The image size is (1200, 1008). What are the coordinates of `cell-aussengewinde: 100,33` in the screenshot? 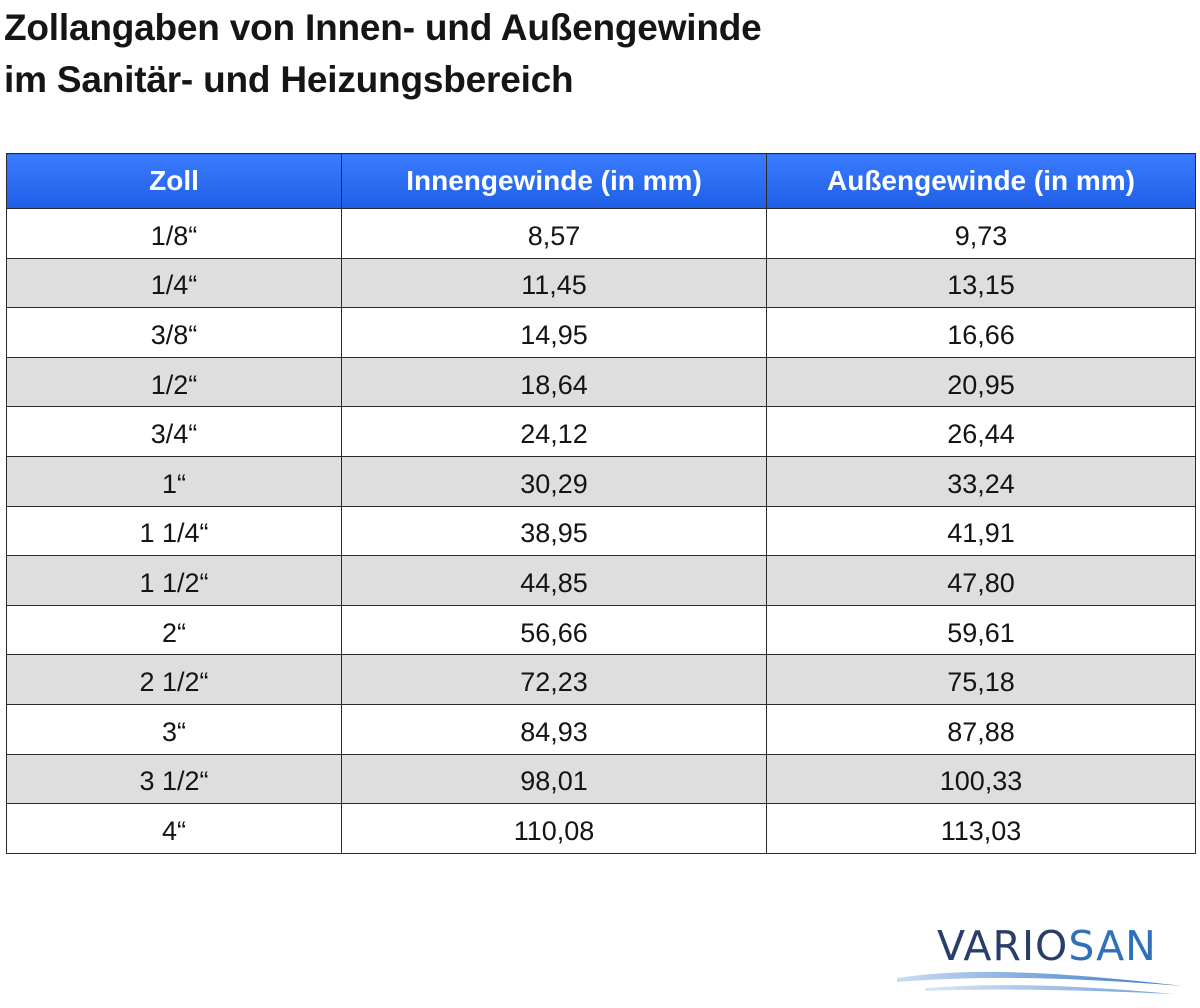 It's located at (981, 779).